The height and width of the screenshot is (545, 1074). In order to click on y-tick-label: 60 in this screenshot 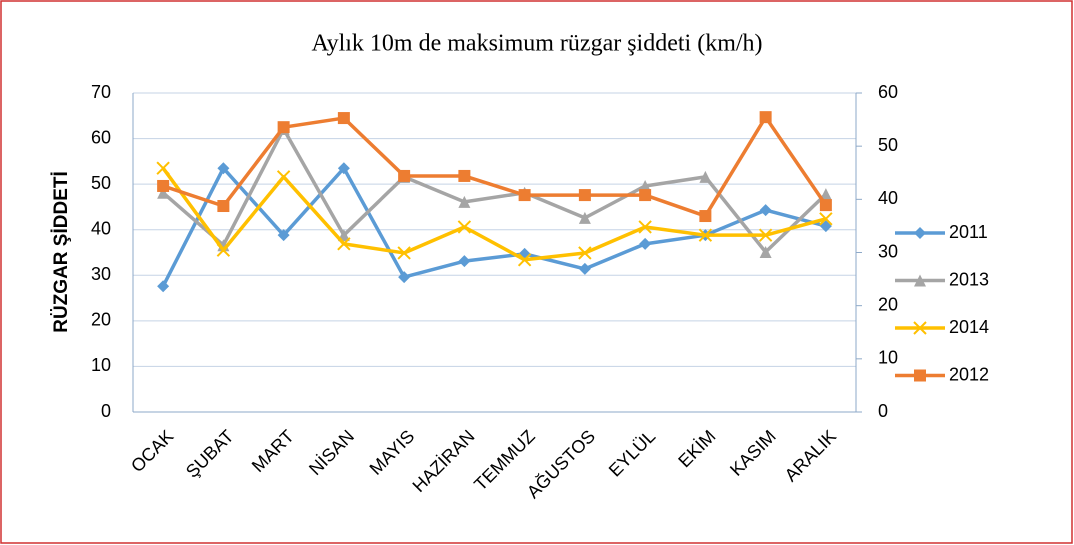, I will do `click(101, 137)`.